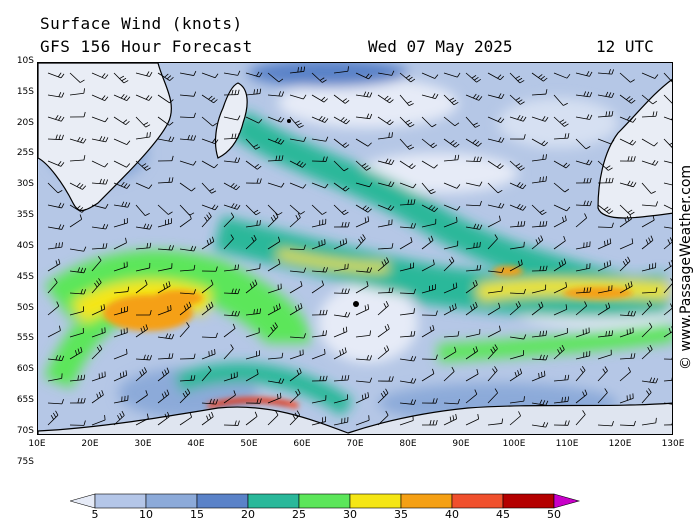 This screenshot has height=525, width=700. Describe the element at coordinates (146, 514) in the screenshot. I see `legend-label: 10` at that location.